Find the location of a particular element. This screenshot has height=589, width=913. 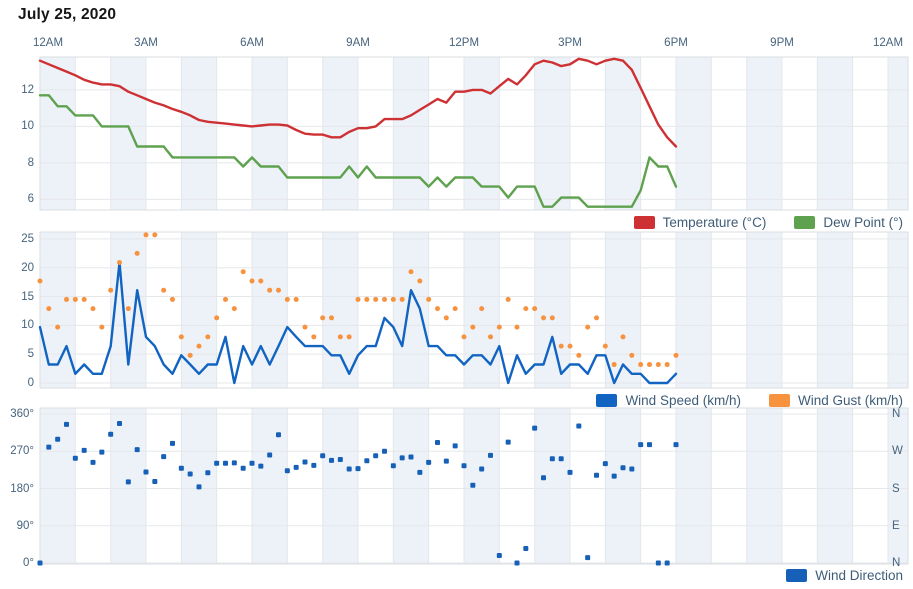

legend-label: Wind Gust (km/h) is located at coordinates (850, 400).